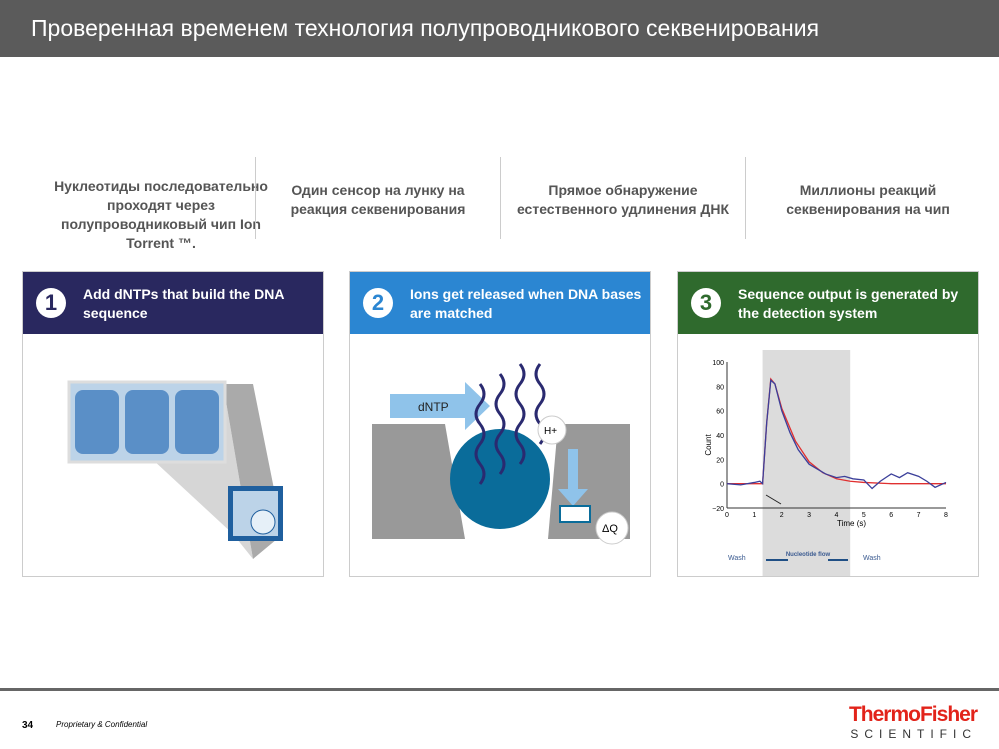 Image resolution: width=999 pixels, height=749 pixels. What do you see at coordinates (28, 725) in the screenshot?
I see `page-number: 34` at bounding box center [28, 725].